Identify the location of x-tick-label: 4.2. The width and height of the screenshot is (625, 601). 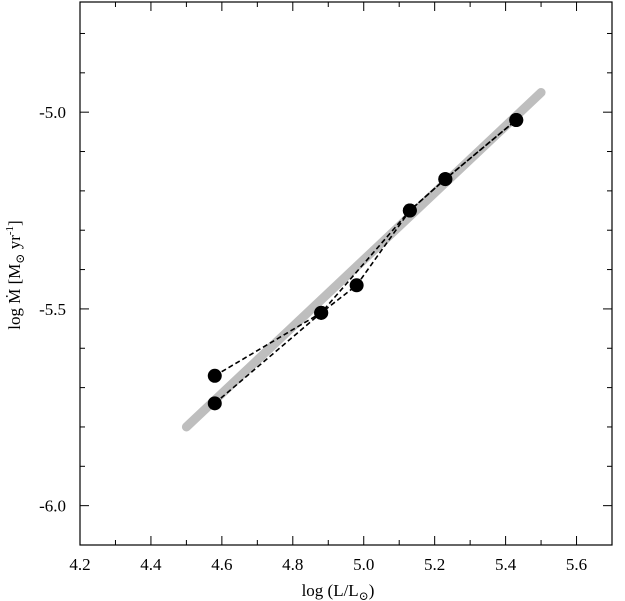
(79, 564).